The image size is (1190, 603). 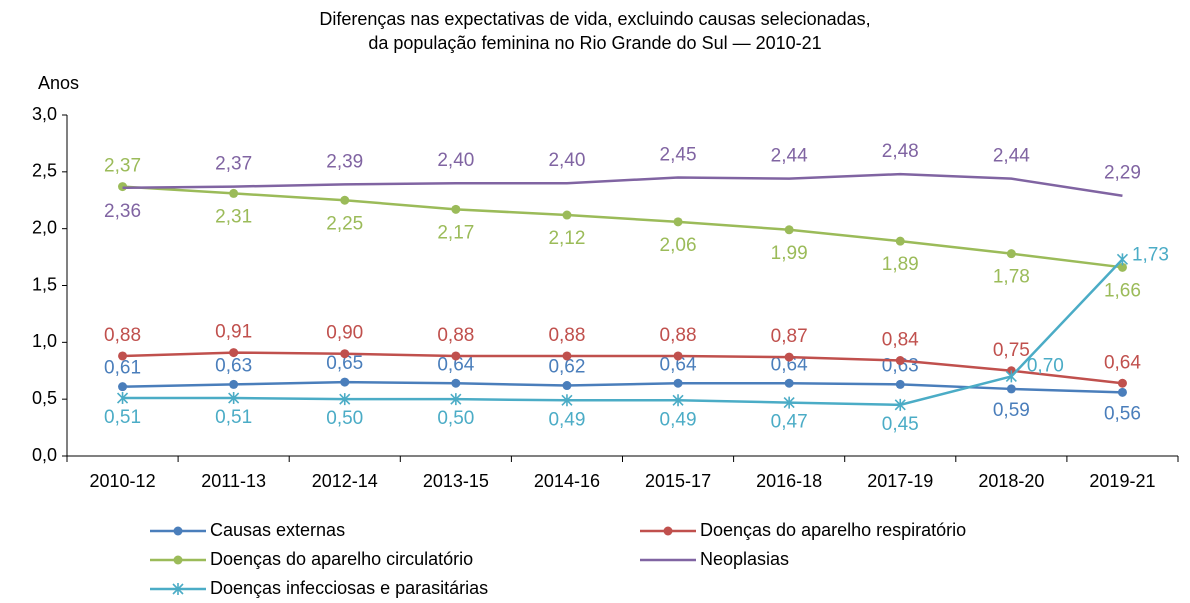 I want to click on value-label: 0,75, so click(x=1011, y=350).